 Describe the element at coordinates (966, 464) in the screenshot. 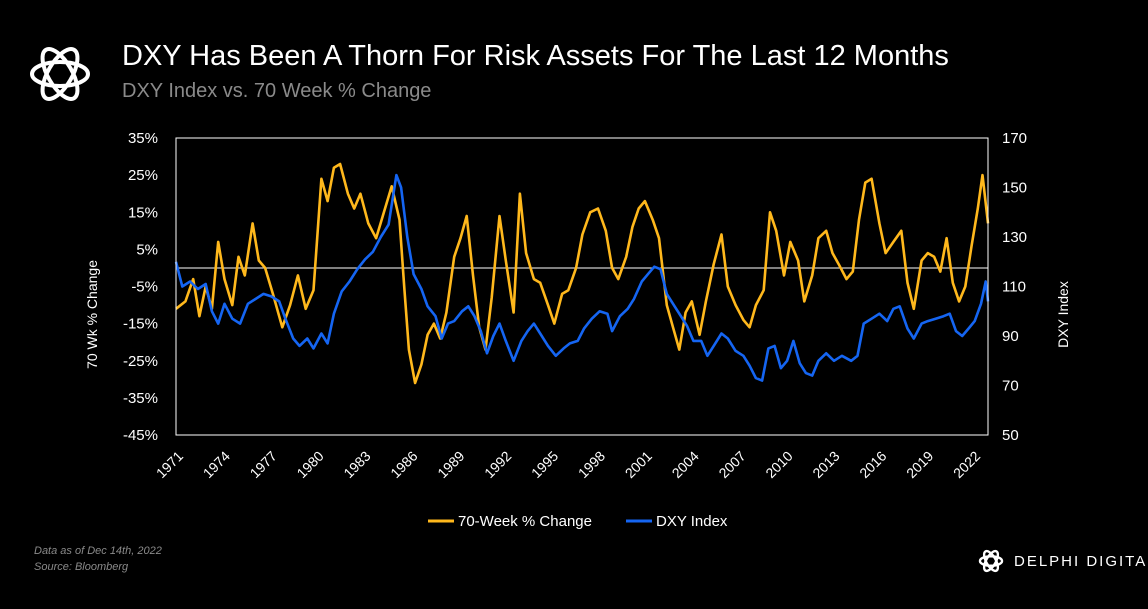

I see `x-tick-label: 2022` at that location.